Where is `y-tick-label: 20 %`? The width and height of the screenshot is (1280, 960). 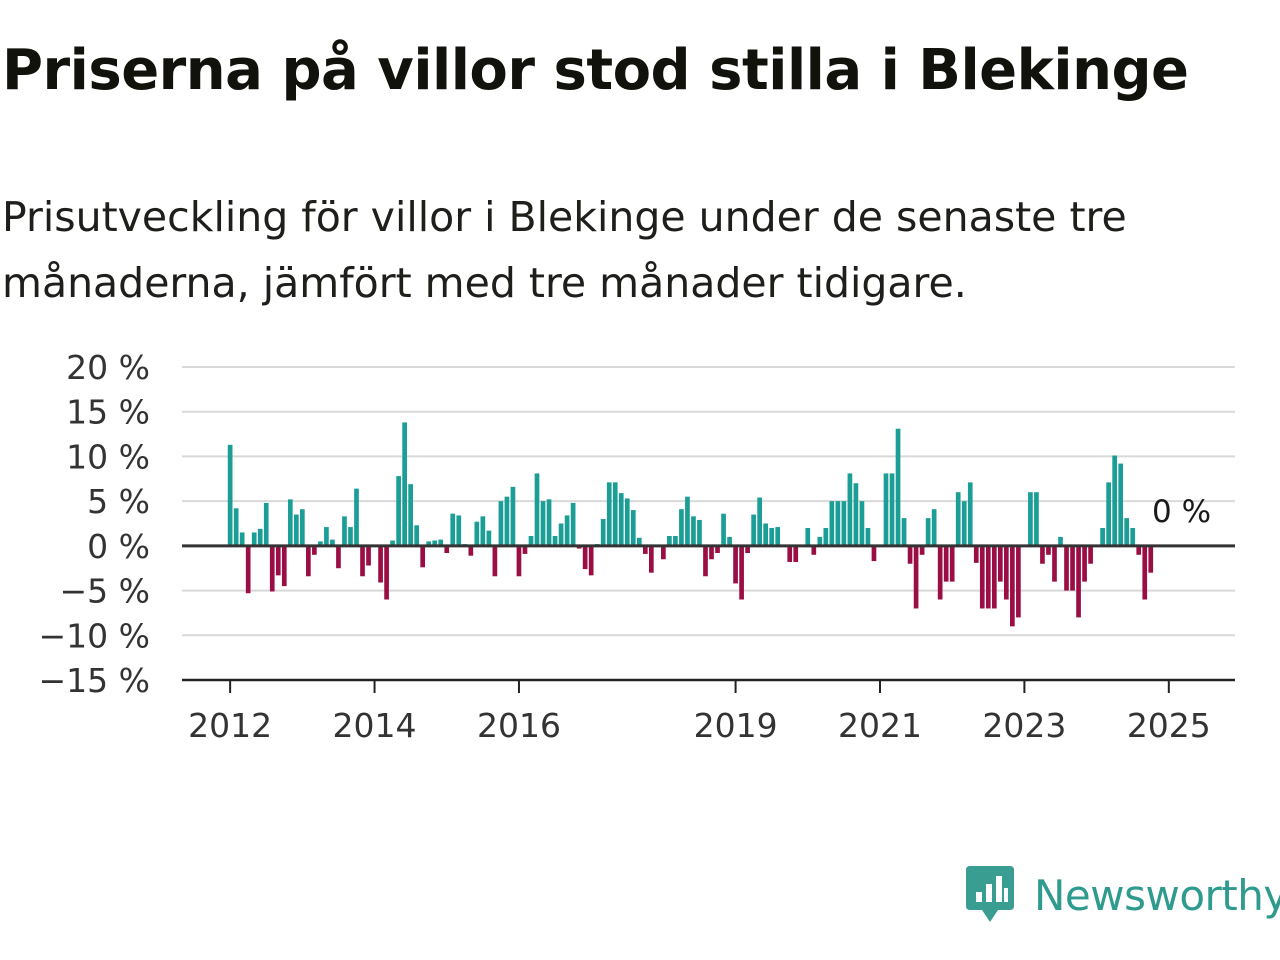
y-tick-label: 20 % is located at coordinates (108, 367).